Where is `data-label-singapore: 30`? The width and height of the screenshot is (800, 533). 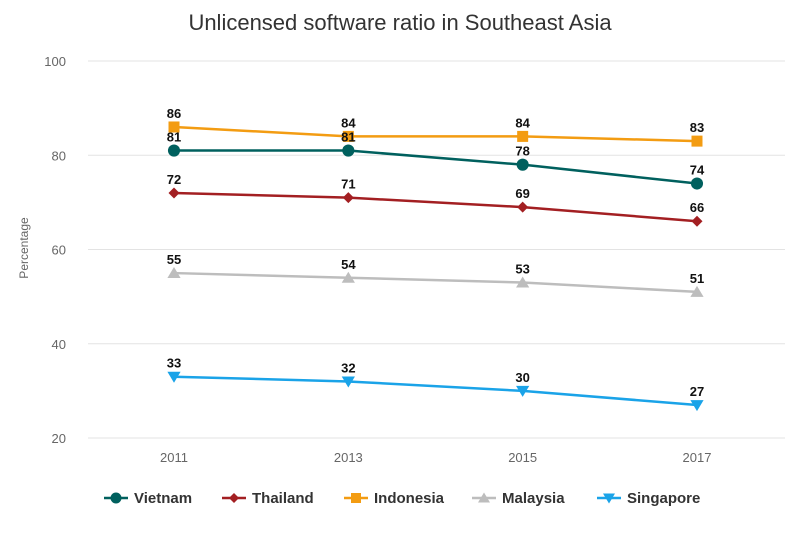
data-label-singapore: 30 is located at coordinates (522, 377).